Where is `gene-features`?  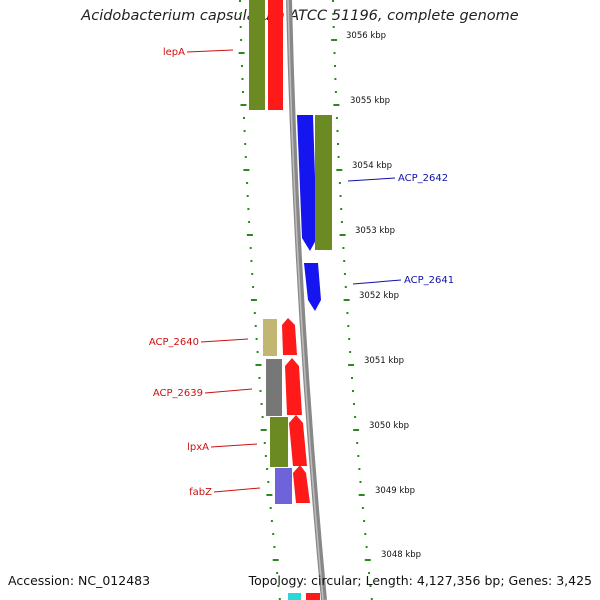
gene-features is located at coordinates (290, 300).